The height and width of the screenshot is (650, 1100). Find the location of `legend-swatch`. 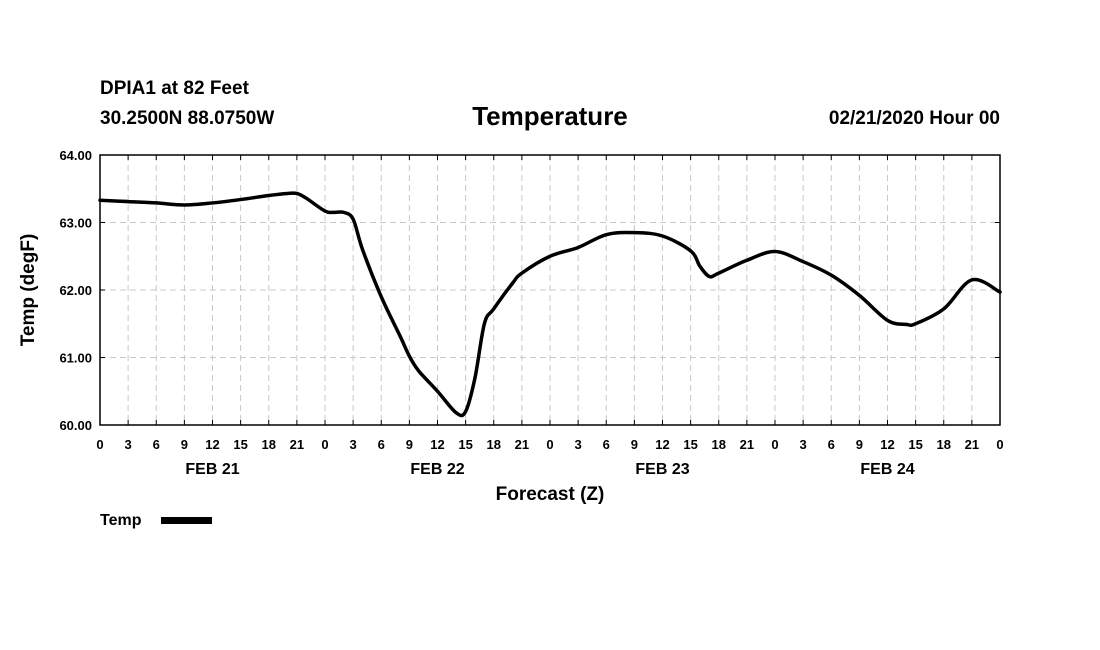

legend-swatch is located at coordinates (186, 520).